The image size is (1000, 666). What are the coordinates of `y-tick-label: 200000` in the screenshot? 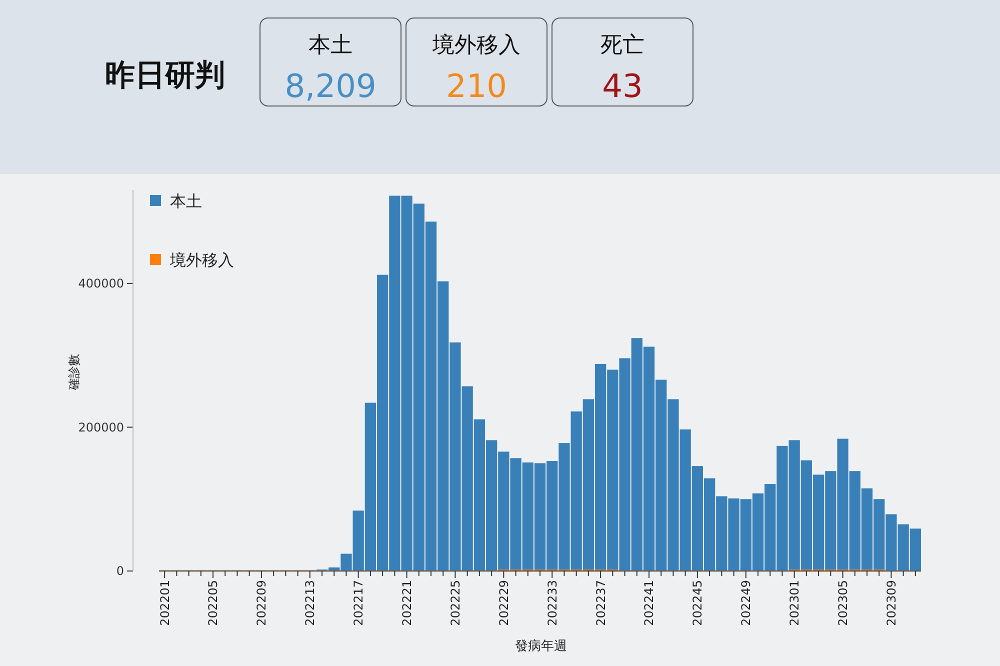 It's located at (101, 427).